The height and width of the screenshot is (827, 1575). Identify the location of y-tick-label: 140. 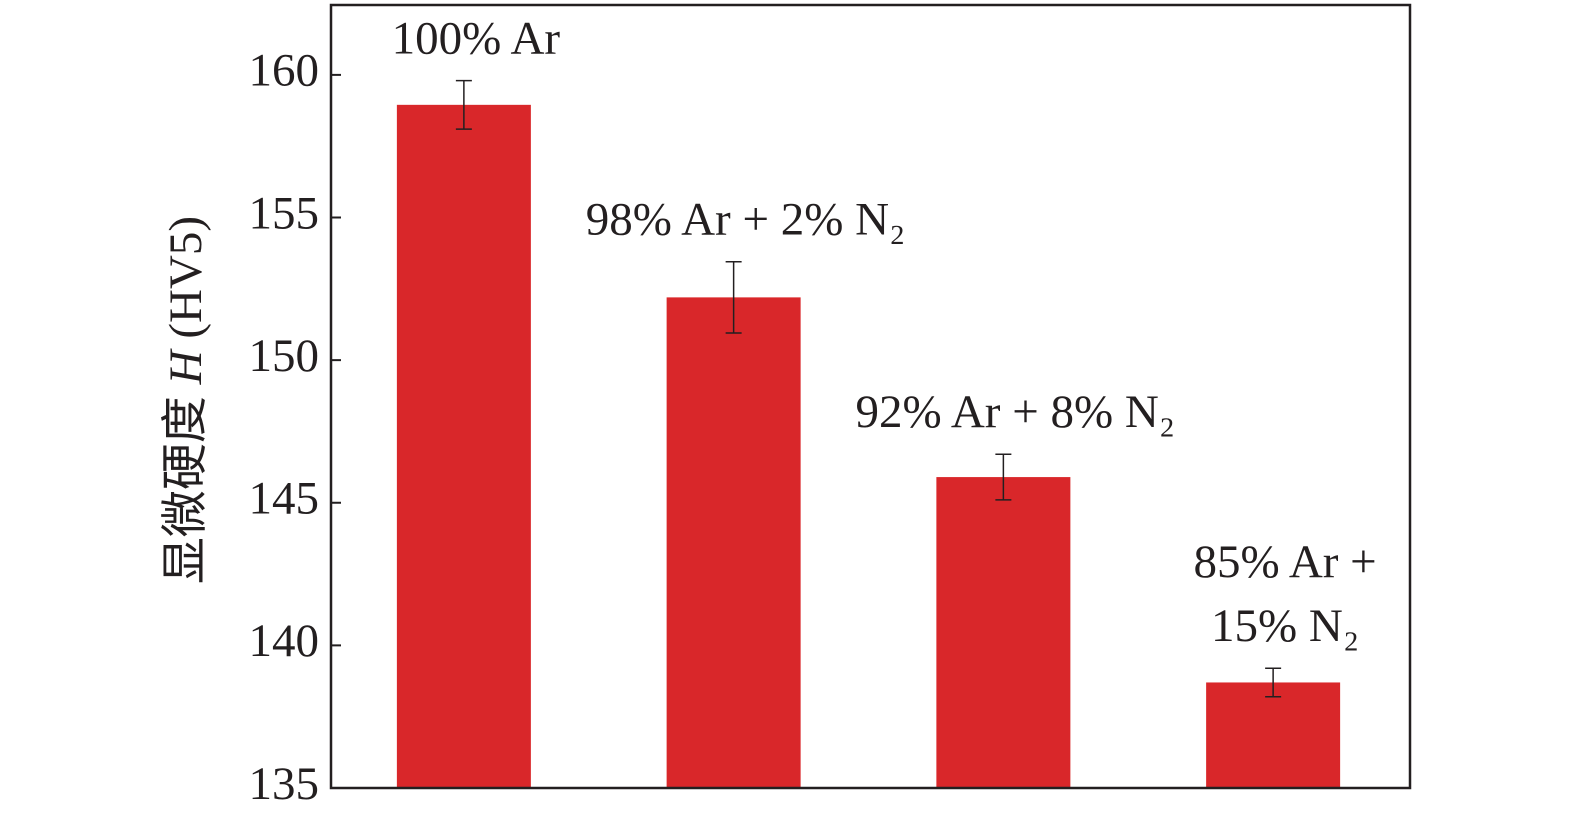
(284, 641).